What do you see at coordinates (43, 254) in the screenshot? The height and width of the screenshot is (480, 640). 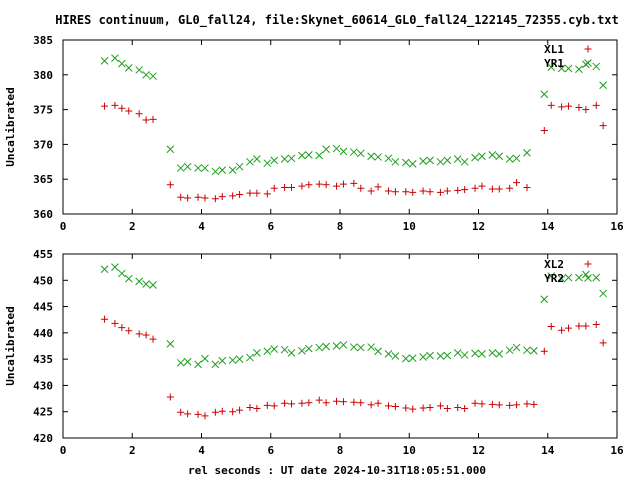 I see `y-tick-label: 455` at bounding box center [43, 254].